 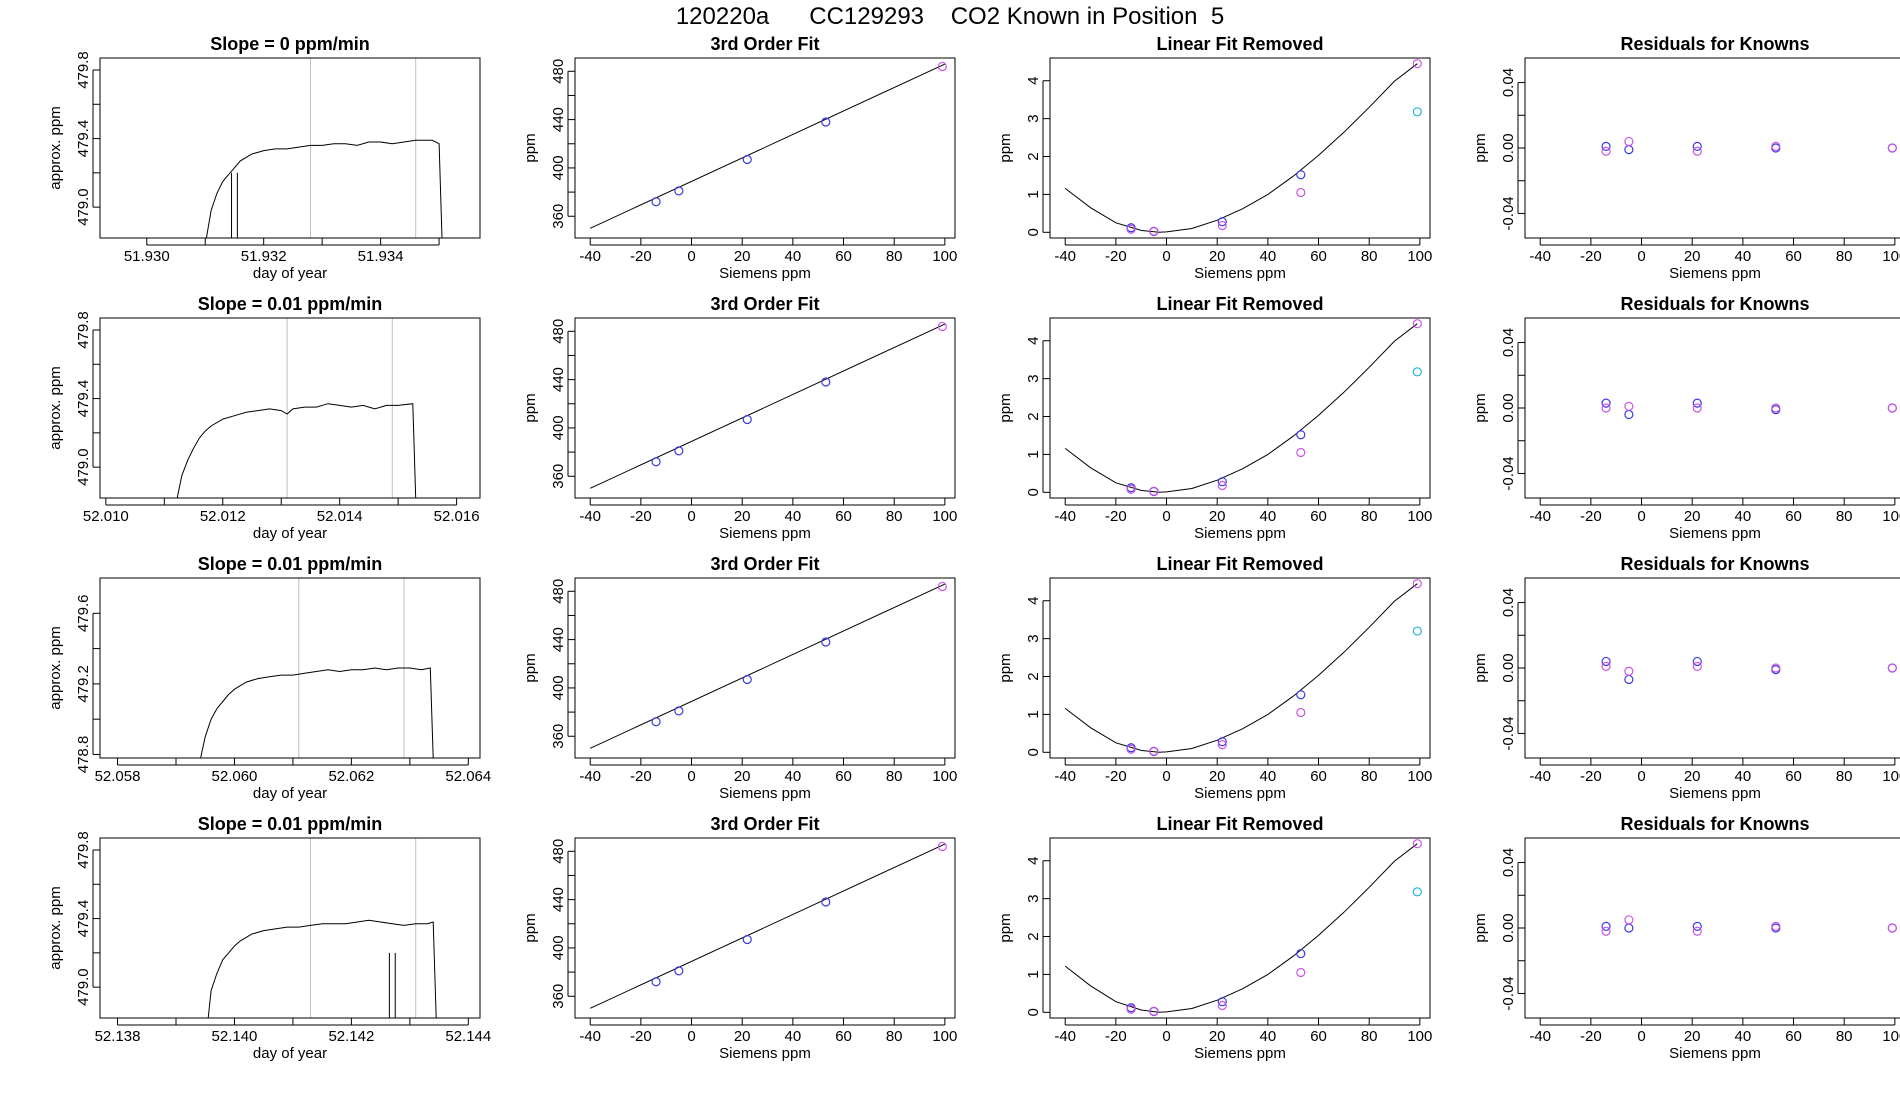 What do you see at coordinates (351, 776) in the screenshot?
I see `x-tick-label: 52.062` at bounding box center [351, 776].